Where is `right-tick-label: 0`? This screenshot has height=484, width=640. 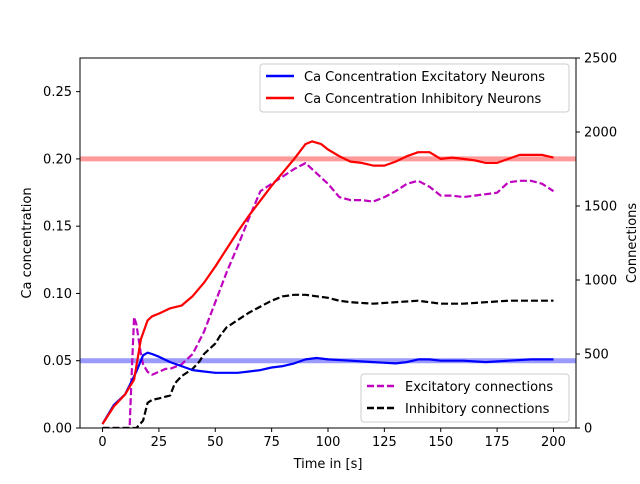
right-tick-label: 0 is located at coordinates (588, 429).